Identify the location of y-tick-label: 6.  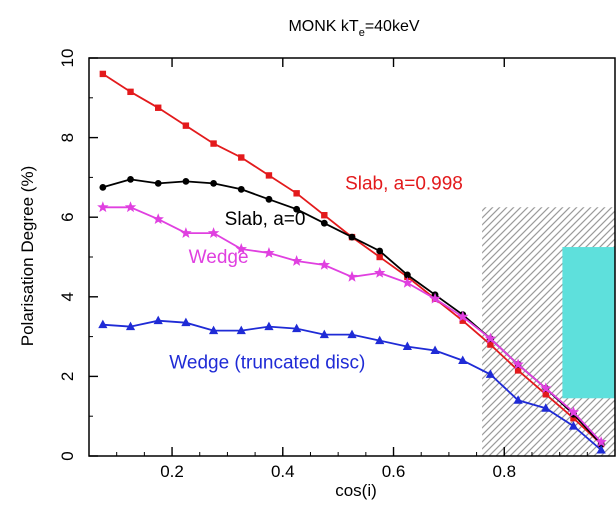
(67, 216).